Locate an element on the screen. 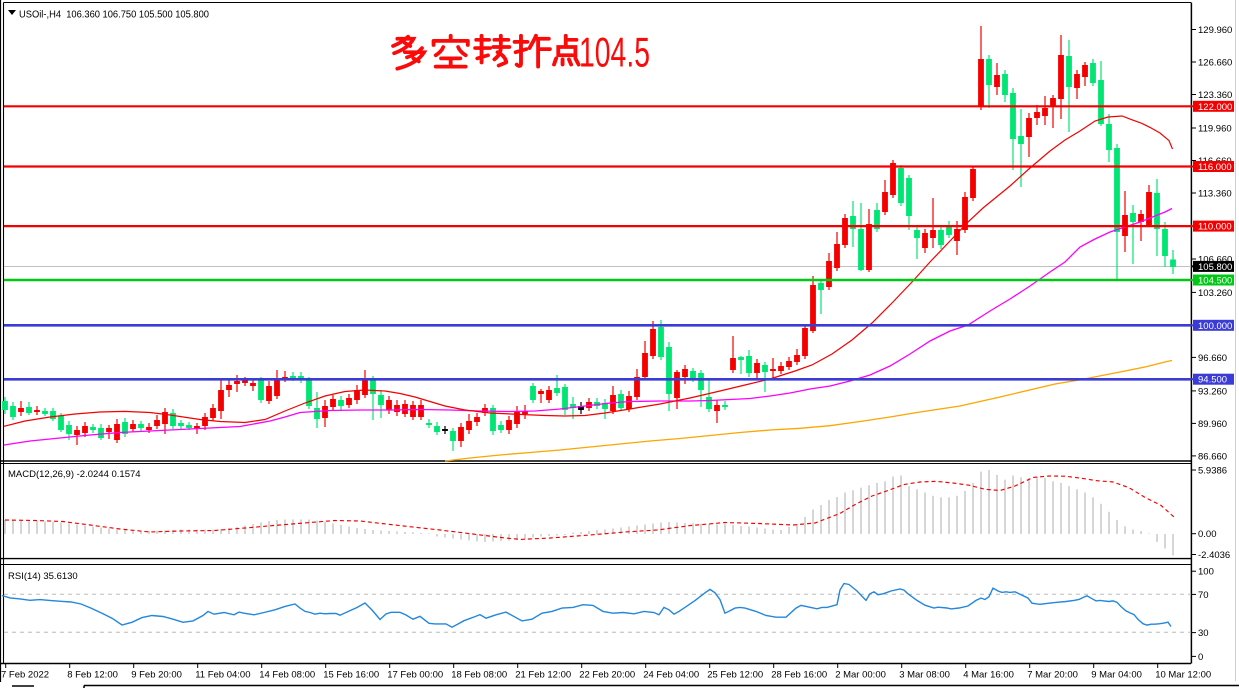 The image size is (1239, 688). svg-text: 123.360 is located at coordinates (1215, 95).